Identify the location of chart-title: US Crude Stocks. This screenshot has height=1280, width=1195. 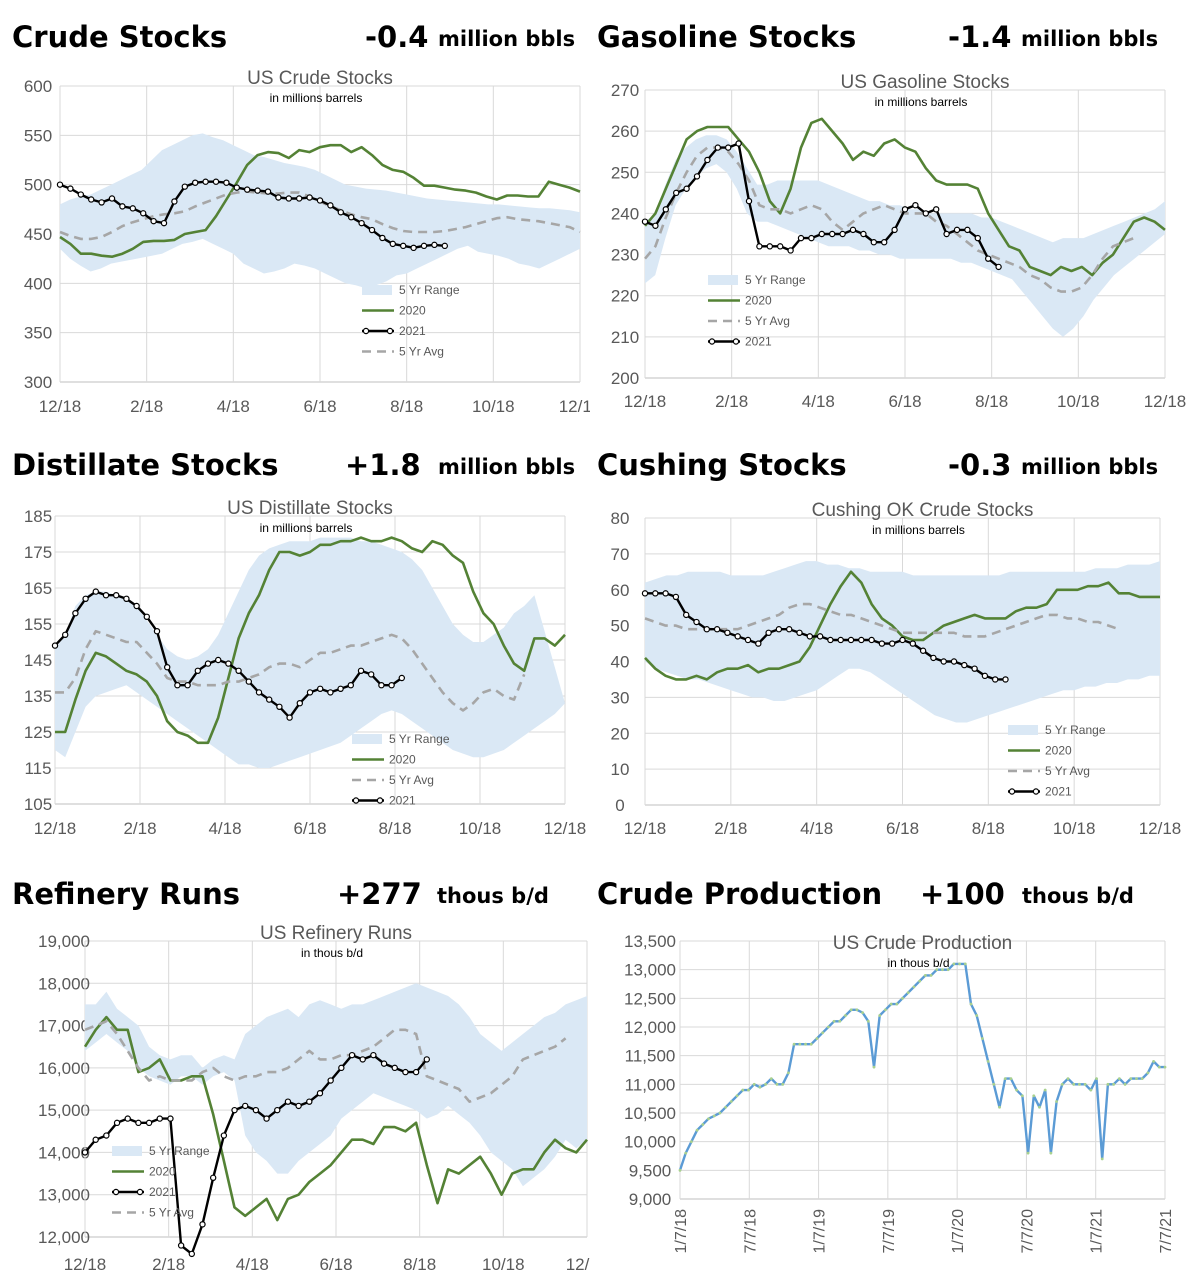
(320, 78).